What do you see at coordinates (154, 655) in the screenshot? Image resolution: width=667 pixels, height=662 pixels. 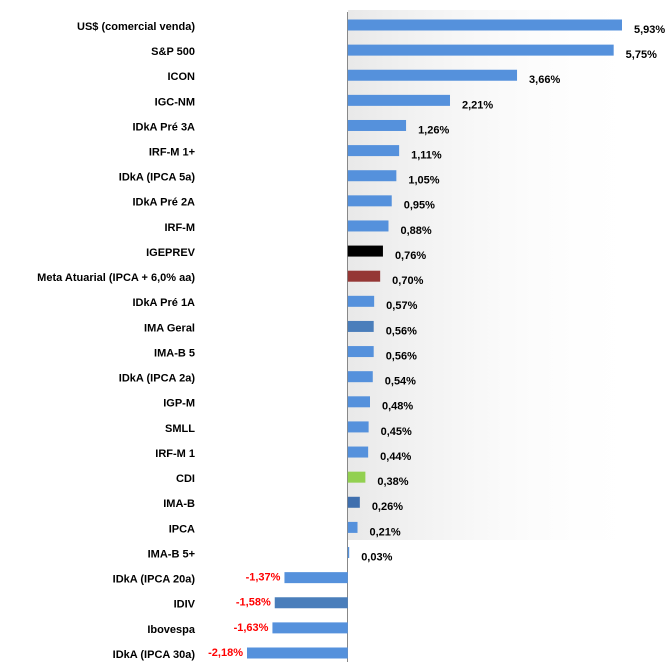 I see `category-label: IDkA (IPCA 30a)` at bounding box center [154, 655].